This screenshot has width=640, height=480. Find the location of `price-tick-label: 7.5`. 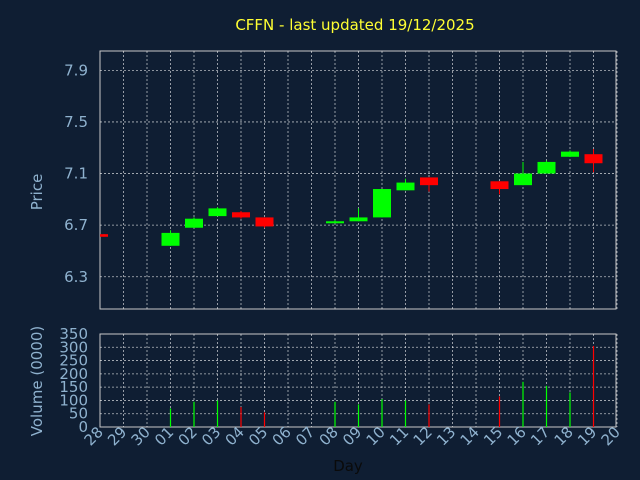

price-tick-label: 7.5 is located at coordinates (76, 122).